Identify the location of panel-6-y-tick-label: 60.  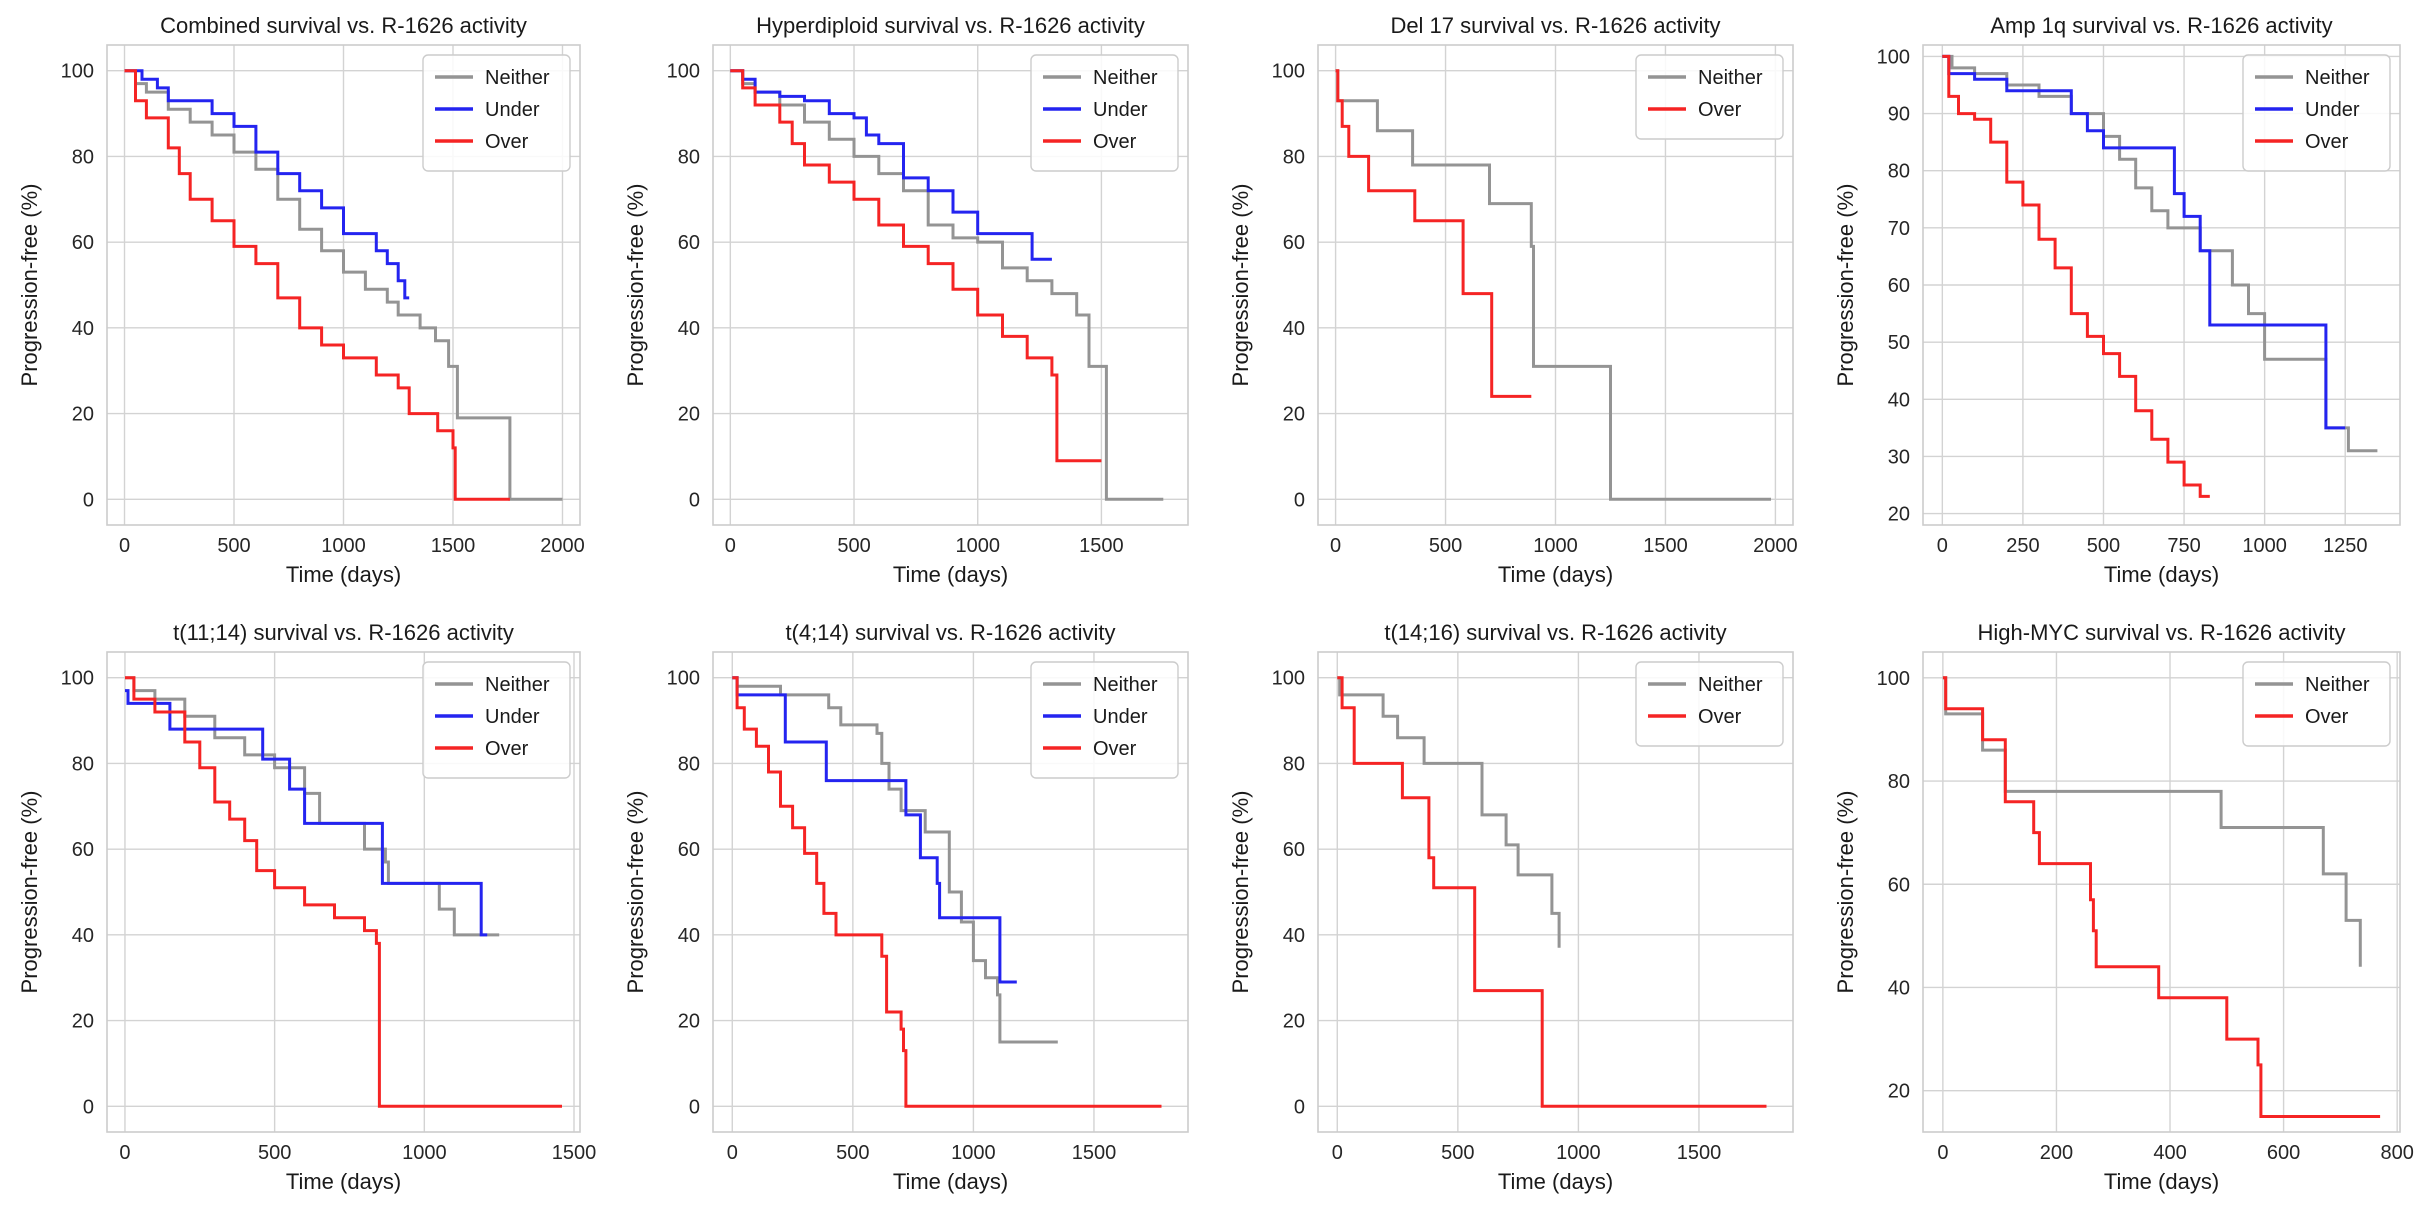
(689, 850).